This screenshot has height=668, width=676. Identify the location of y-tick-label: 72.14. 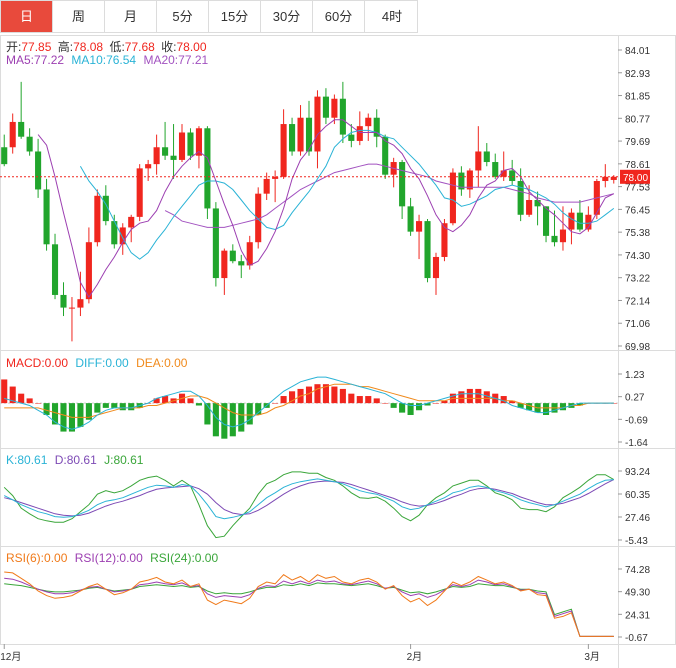
(637, 301).